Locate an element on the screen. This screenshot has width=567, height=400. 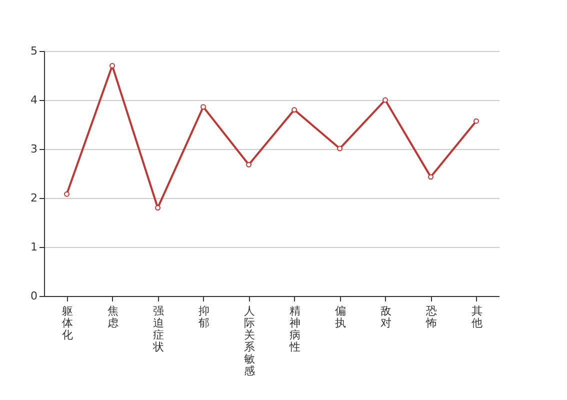
x-tick-label: 恐怖 is located at coordinates (430, 317).